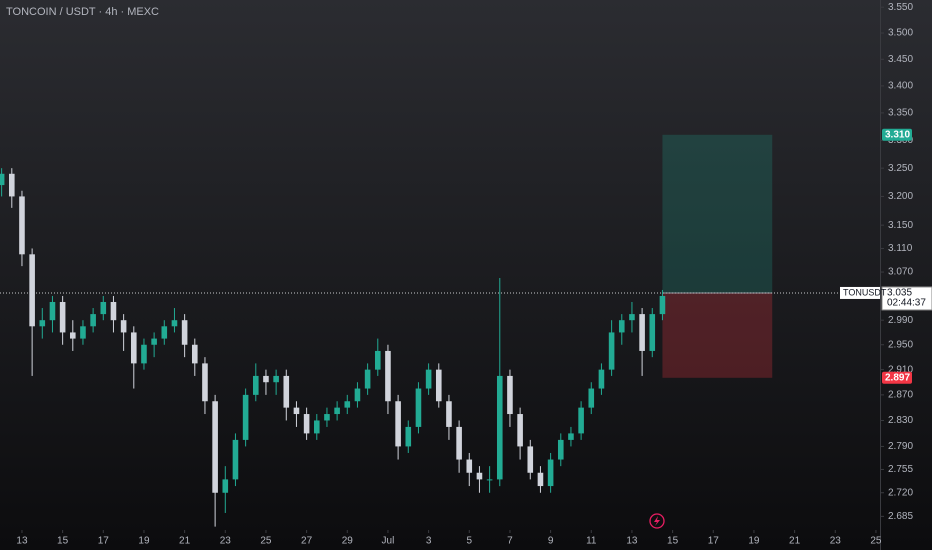 The image size is (932, 550). I want to click on icon-circle, so click(657, 521).